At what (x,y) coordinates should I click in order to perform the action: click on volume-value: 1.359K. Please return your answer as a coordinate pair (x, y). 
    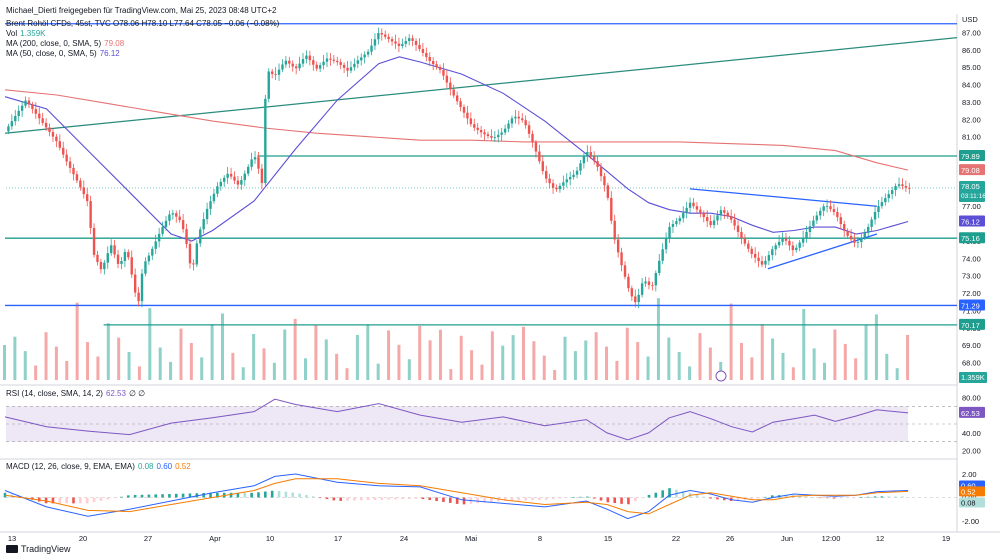
    Looking at the image, I should click on (33, 33).